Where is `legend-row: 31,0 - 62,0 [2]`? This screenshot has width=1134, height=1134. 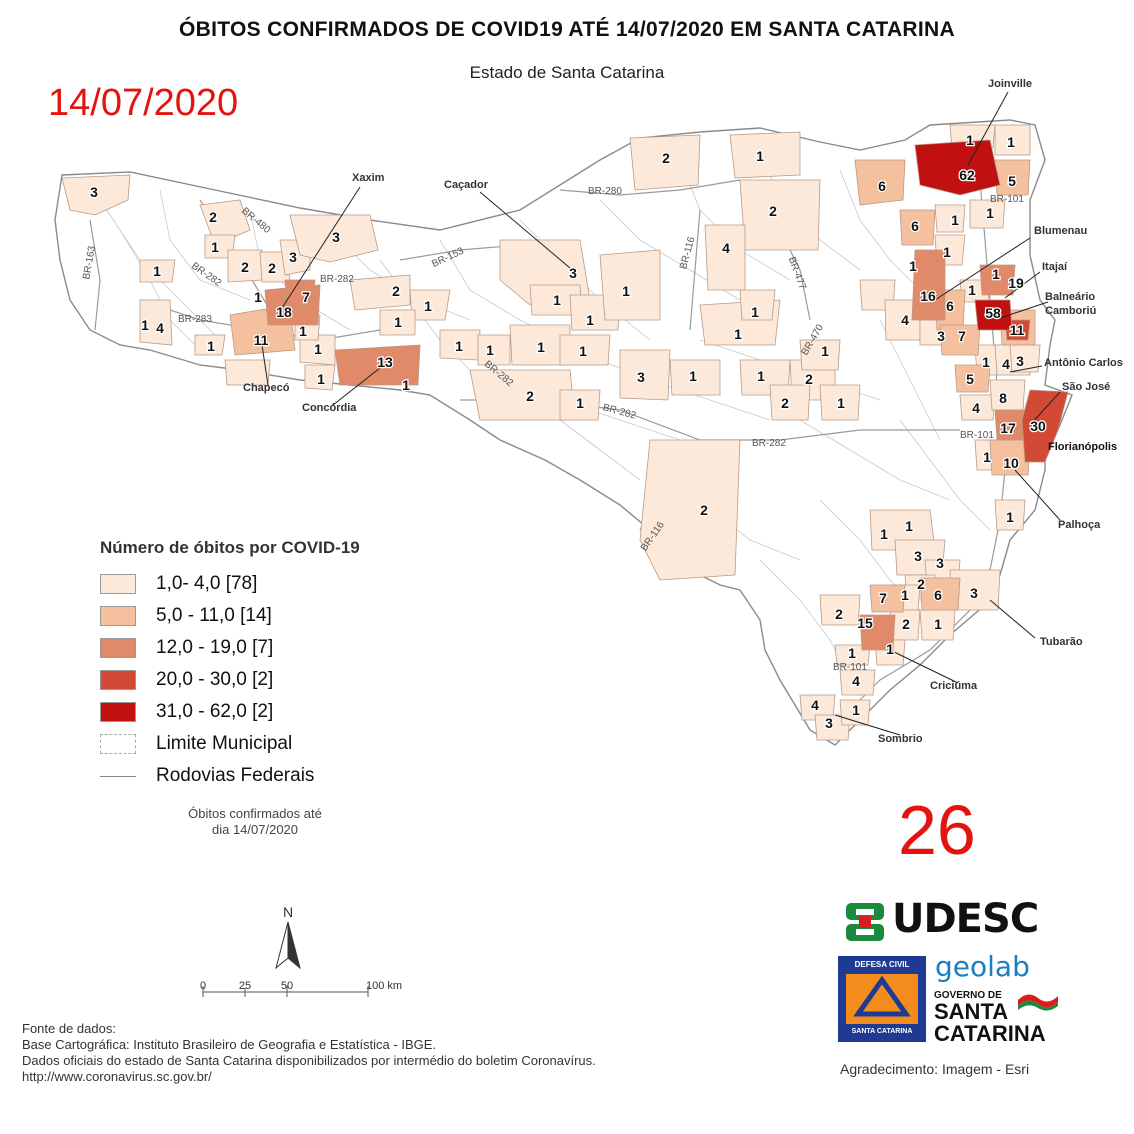
legend-row: 31,0 - 62,0 [2] is located at coordinates (230, 712).